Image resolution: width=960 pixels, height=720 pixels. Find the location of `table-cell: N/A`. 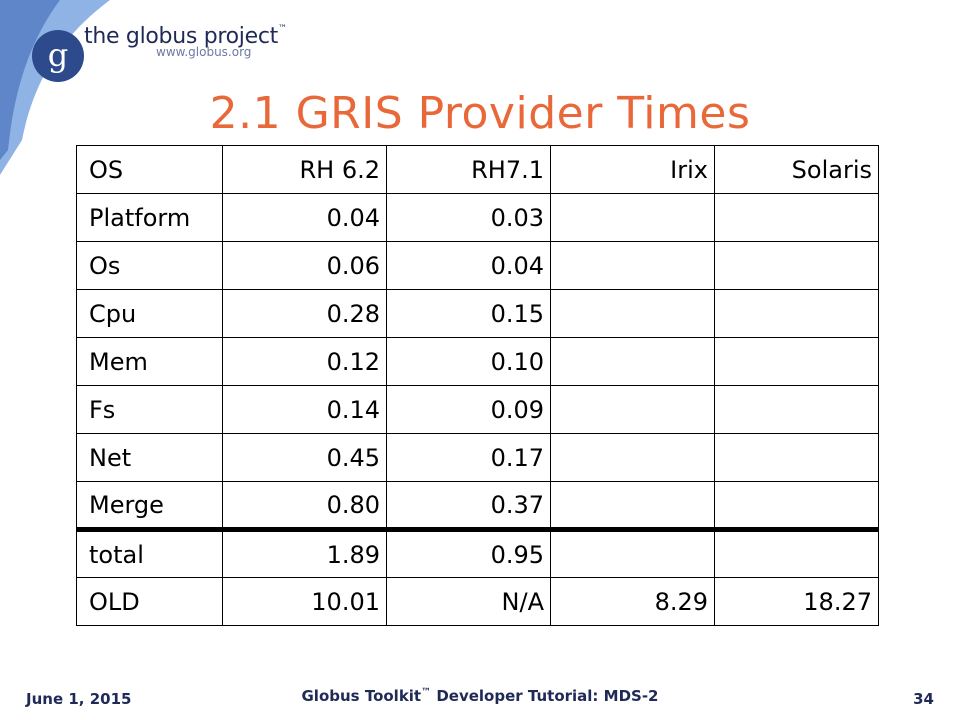

table-cell: N/A is located at coordinates (468, 601).